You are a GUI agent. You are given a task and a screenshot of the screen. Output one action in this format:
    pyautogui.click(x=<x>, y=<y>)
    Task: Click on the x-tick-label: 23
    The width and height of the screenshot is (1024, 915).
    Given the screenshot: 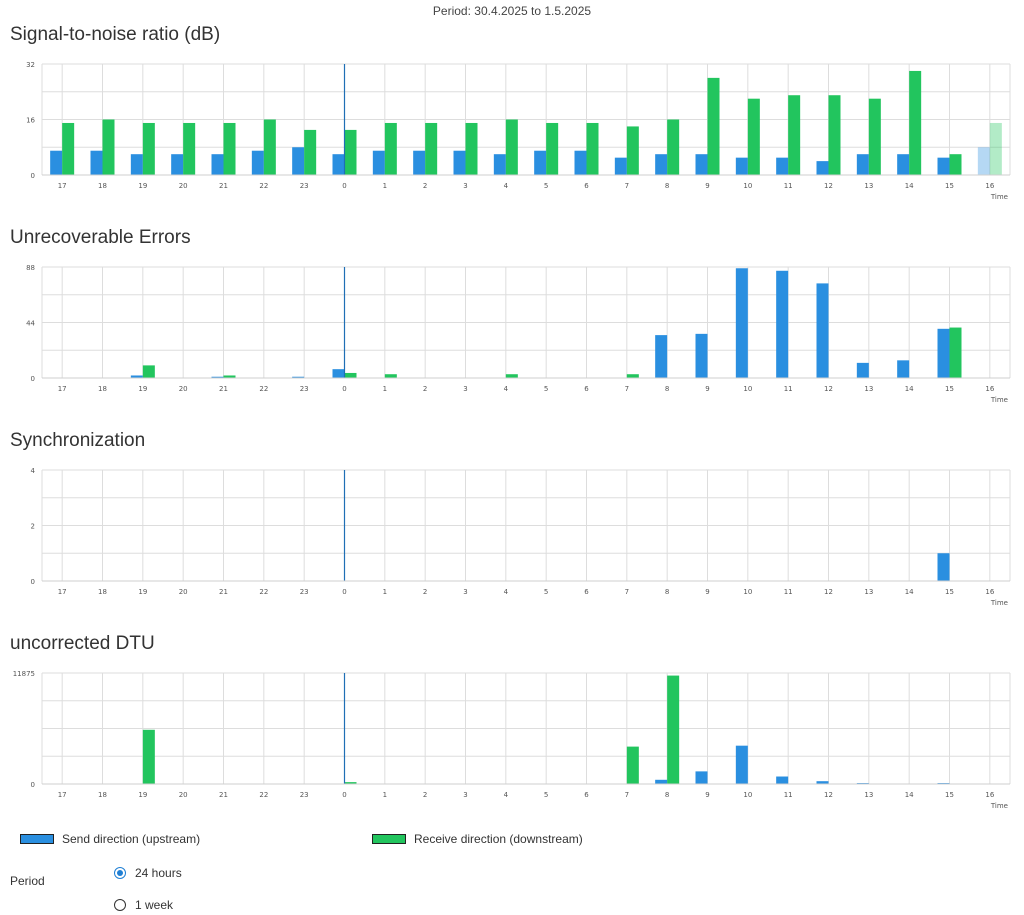 What is the action you would take?
    pyautogui.click(x=304, y=795)
    